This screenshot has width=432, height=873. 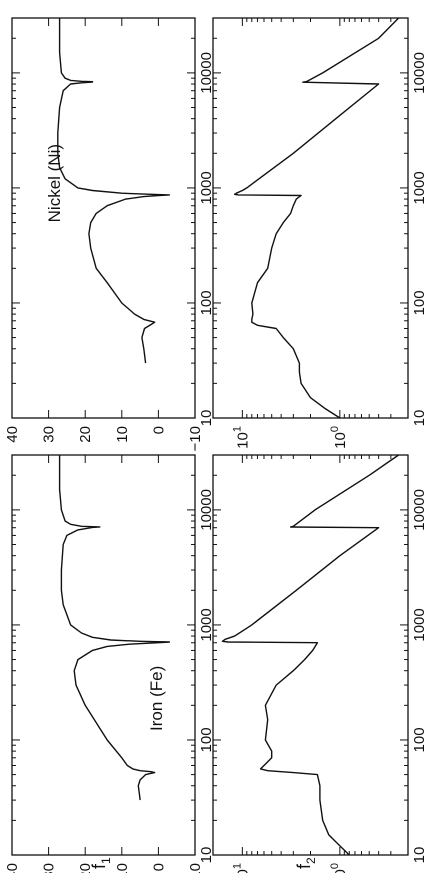 I want to click on panel-label: Nickel (Ni), so click(x=54, y=183).